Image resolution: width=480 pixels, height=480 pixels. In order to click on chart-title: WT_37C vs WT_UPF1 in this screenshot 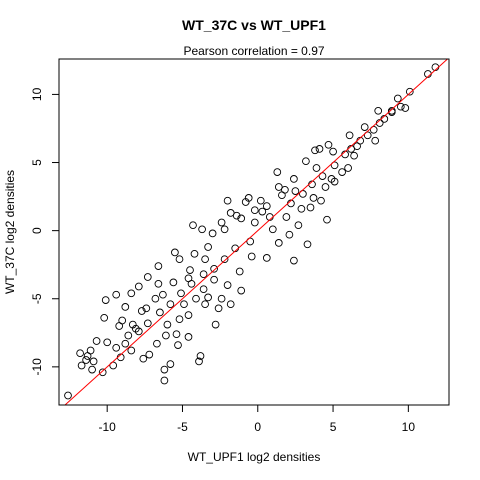, I will do `click(254, 25)`.